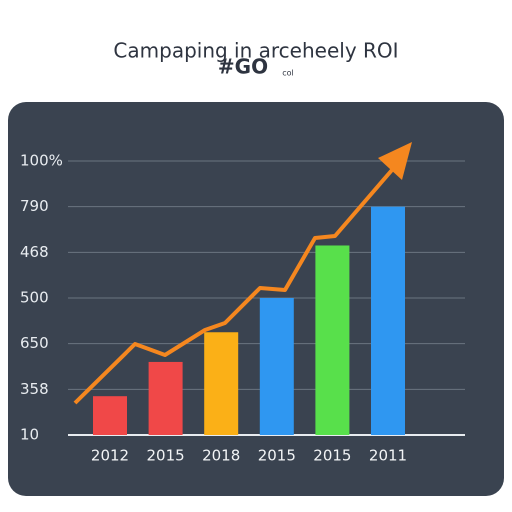 The image size is (512, 512). I want to click on annotation: col, so click(288, 73).